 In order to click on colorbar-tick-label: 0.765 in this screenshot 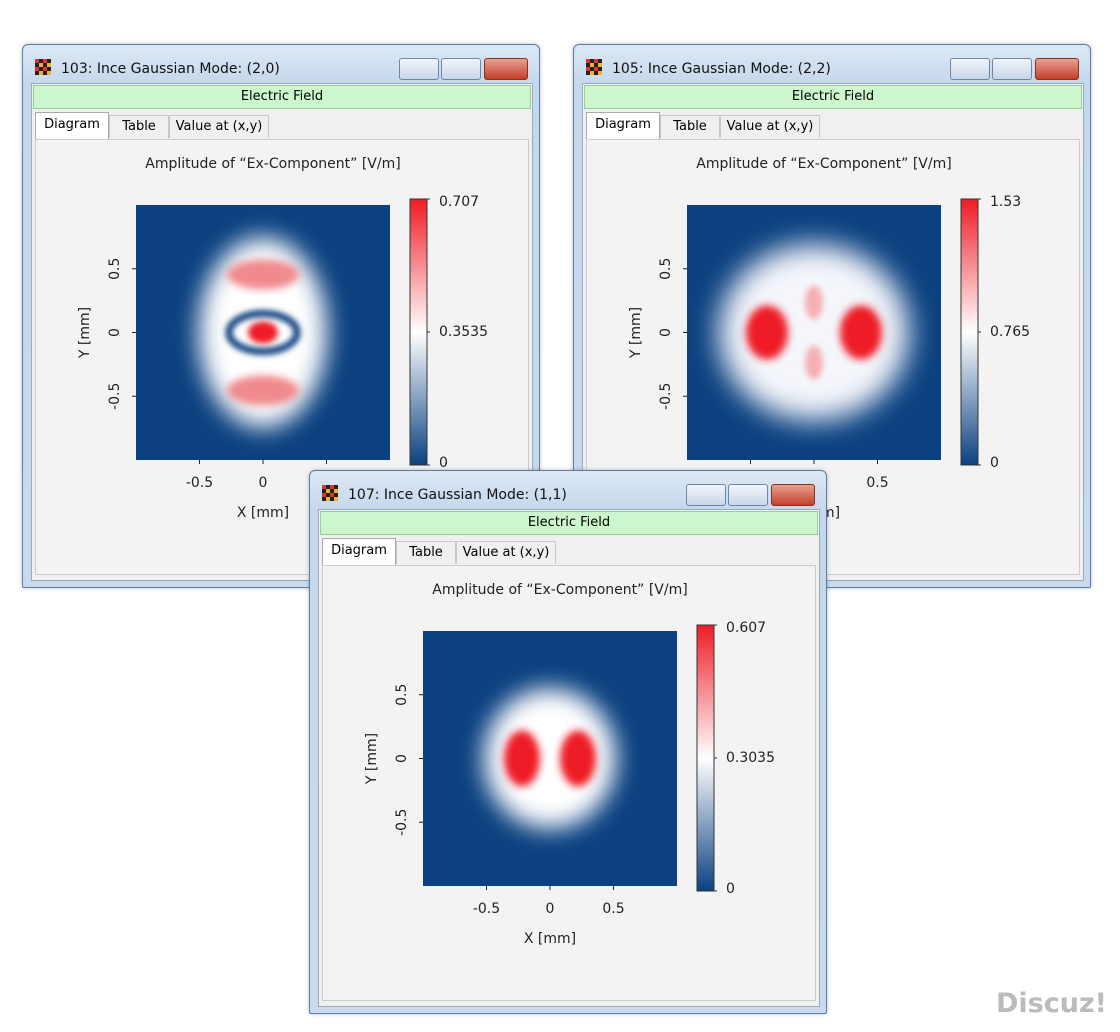, I will do `click(1010, 332)`.